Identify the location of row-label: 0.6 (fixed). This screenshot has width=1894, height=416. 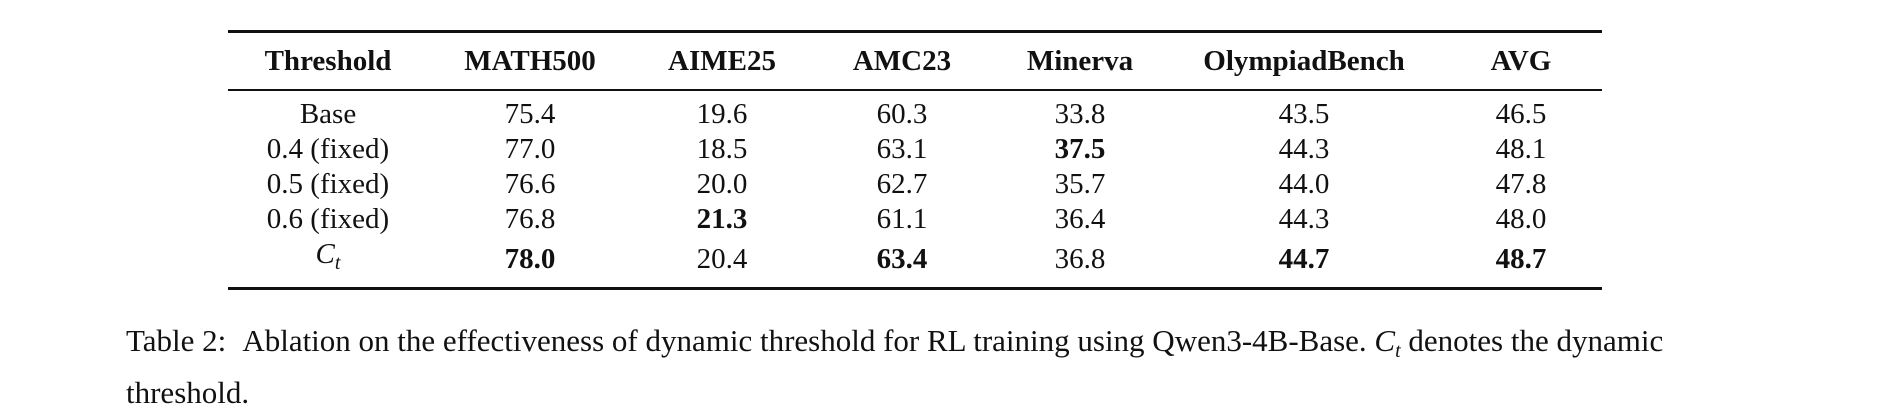
(328, 219).